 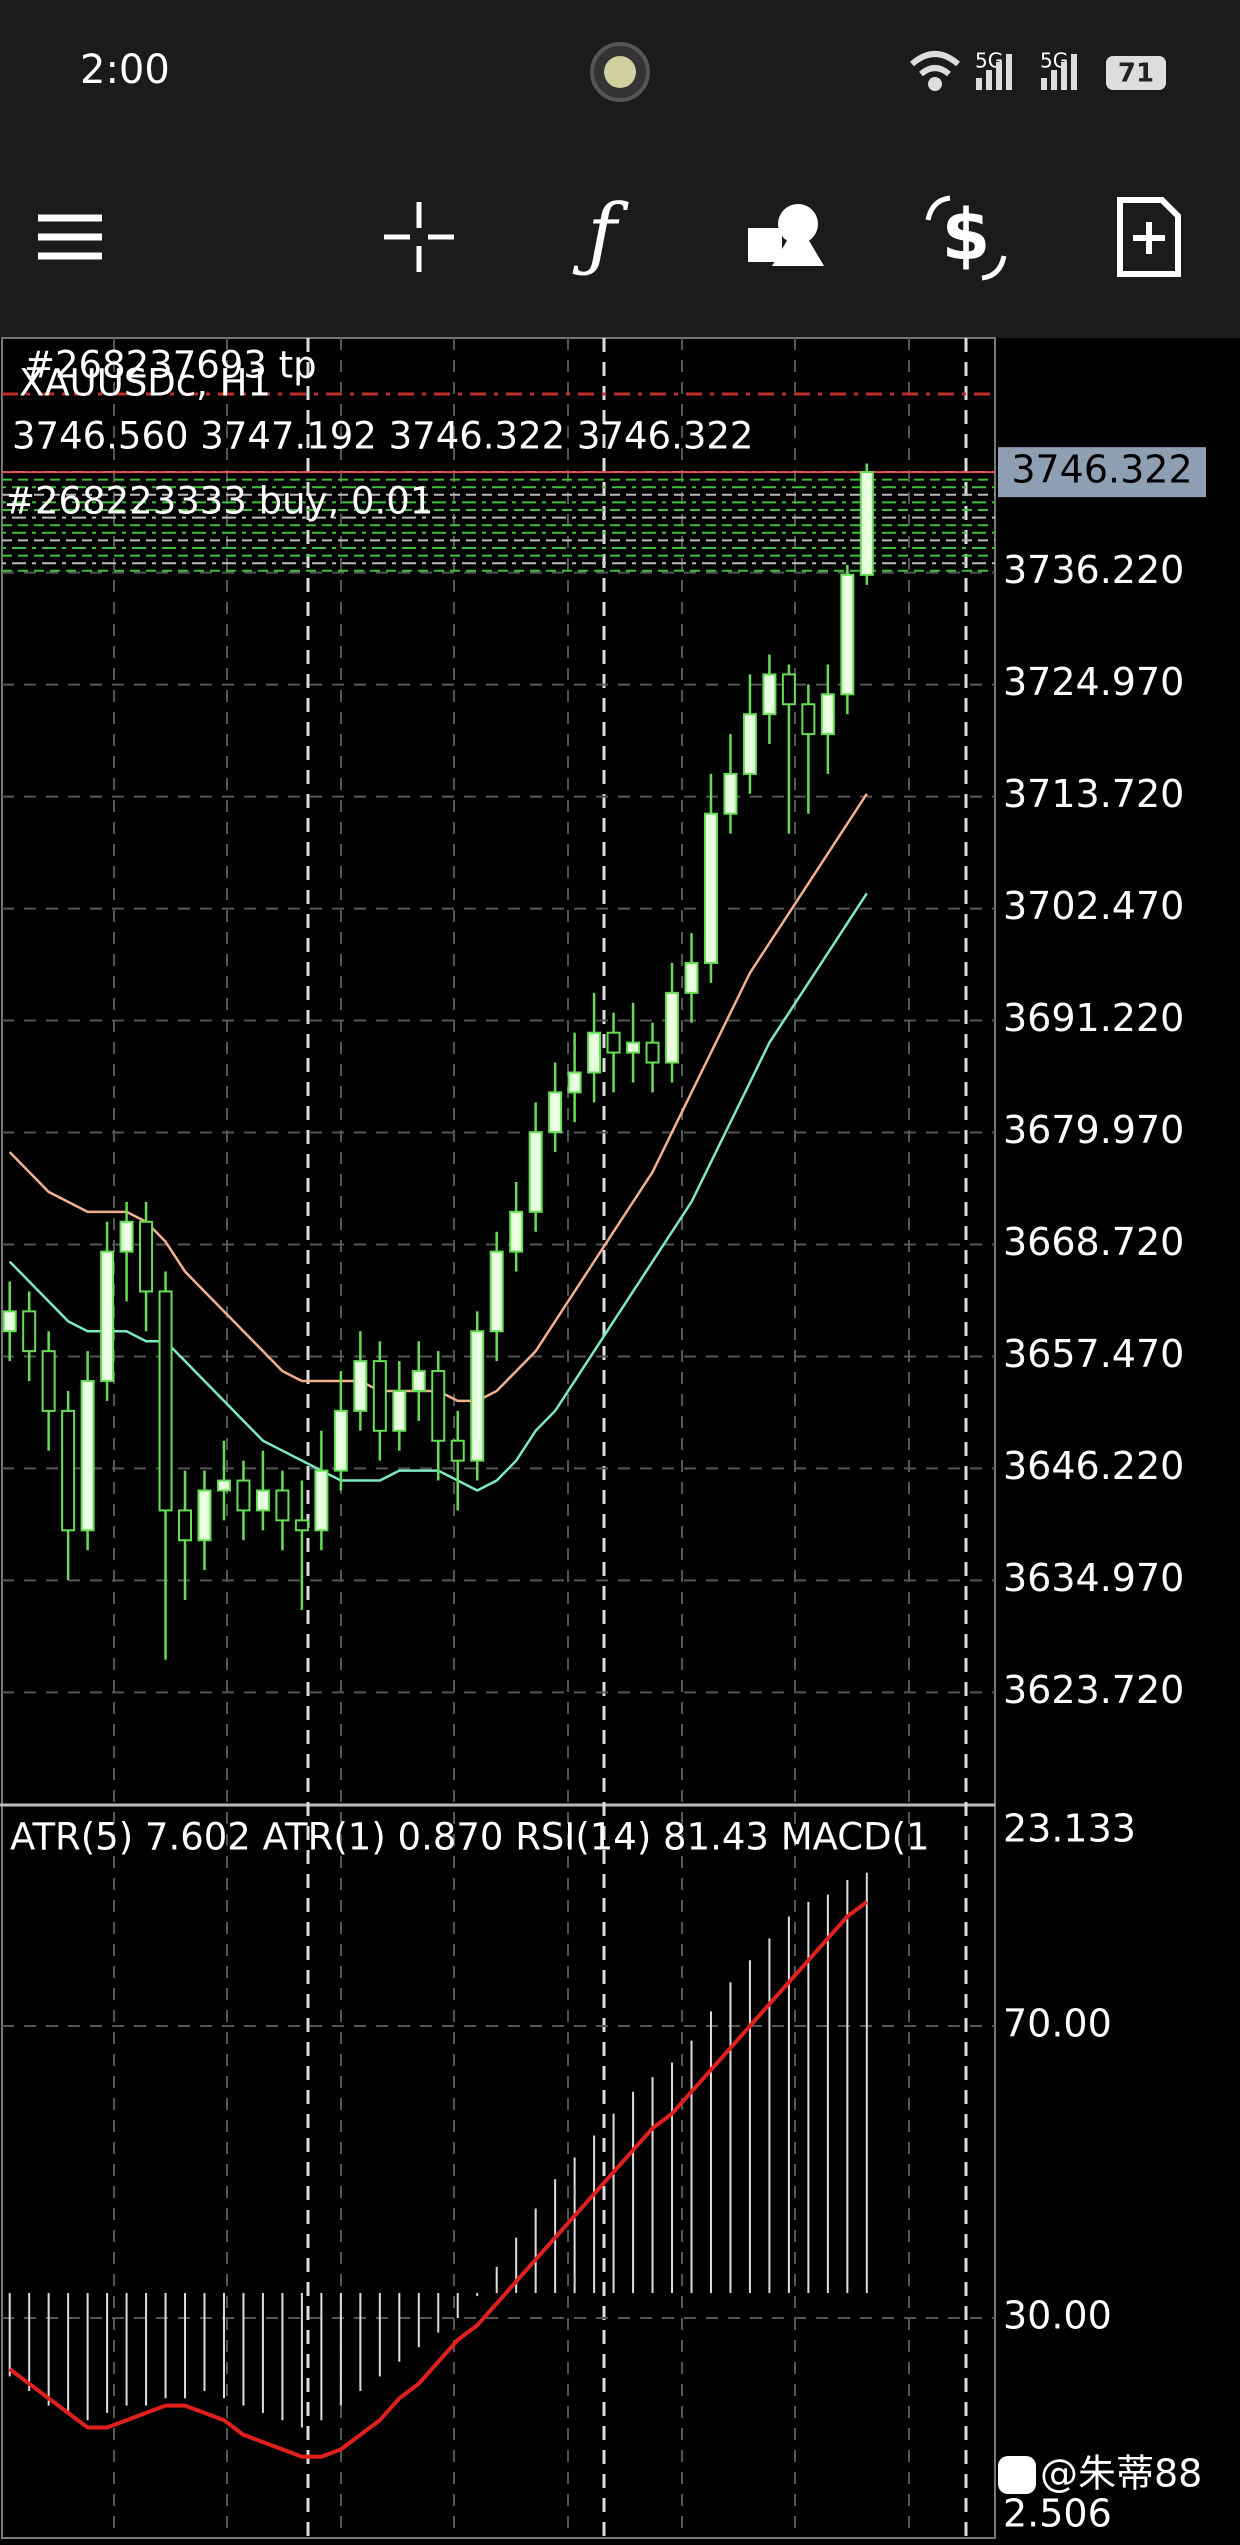 What do you see at coordinates (1093, 570) in the screenshot?
I see `y-tick-label: 3736.220` at bounding box center [1093, 570].